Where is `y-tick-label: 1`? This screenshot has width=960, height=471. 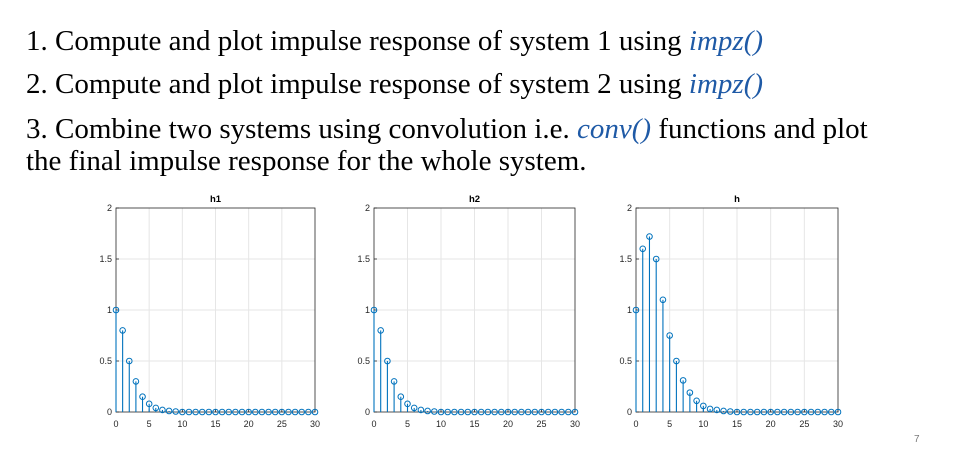
y-tick-label: 1 is located at coordinates (109, 310).